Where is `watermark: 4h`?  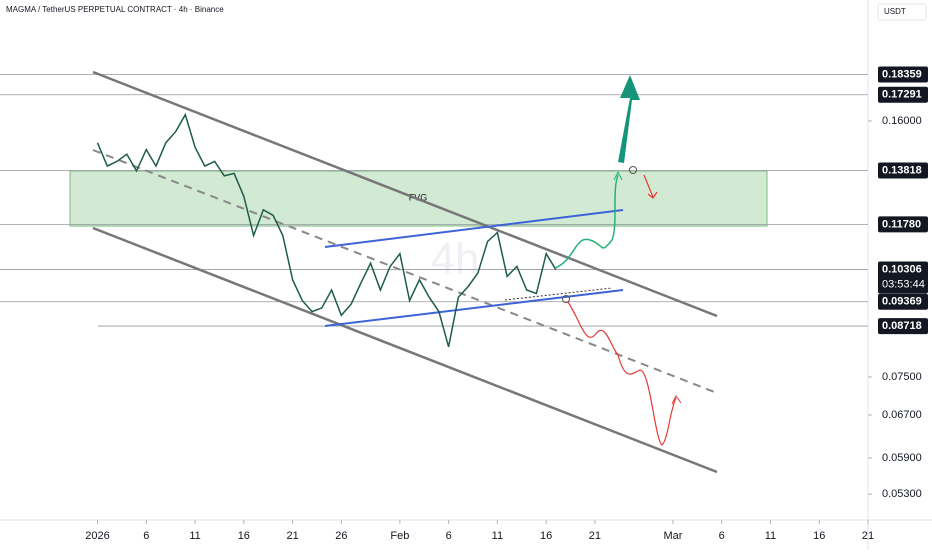
watermark: 4h is located at coordinates (455, 259).